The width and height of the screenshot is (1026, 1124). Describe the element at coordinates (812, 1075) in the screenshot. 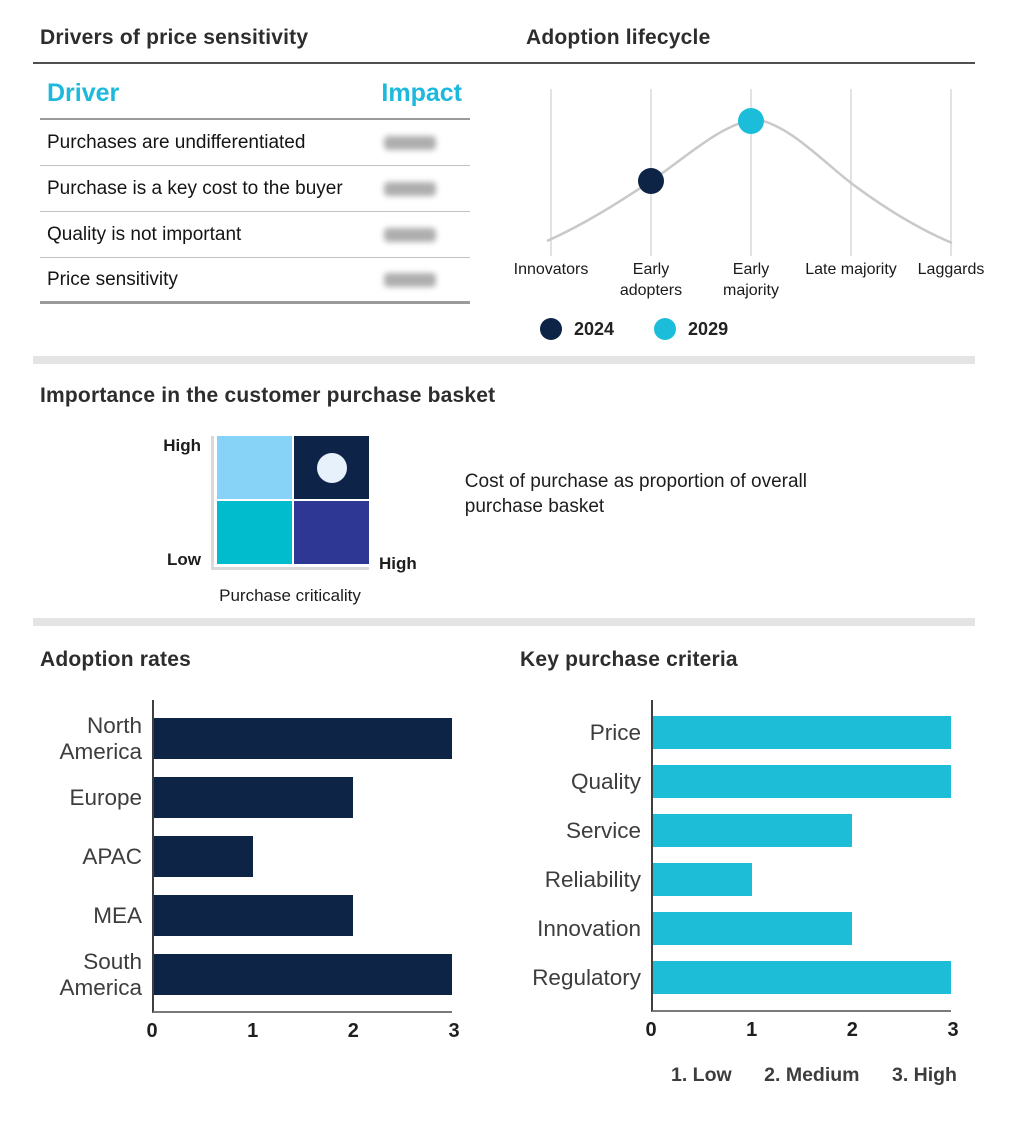

I see `scale-note: 2. Medium` at that location.